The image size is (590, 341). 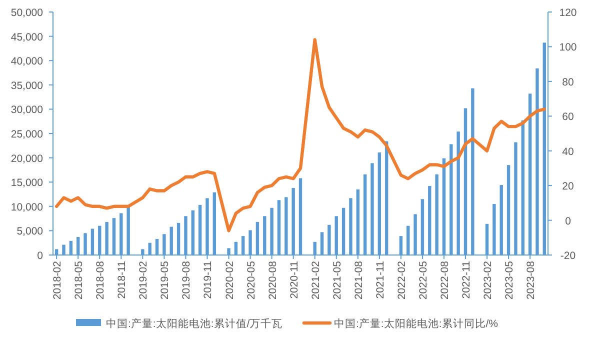 I want to click on x-tick-label: 2021-05, so click(x=337, y=280).